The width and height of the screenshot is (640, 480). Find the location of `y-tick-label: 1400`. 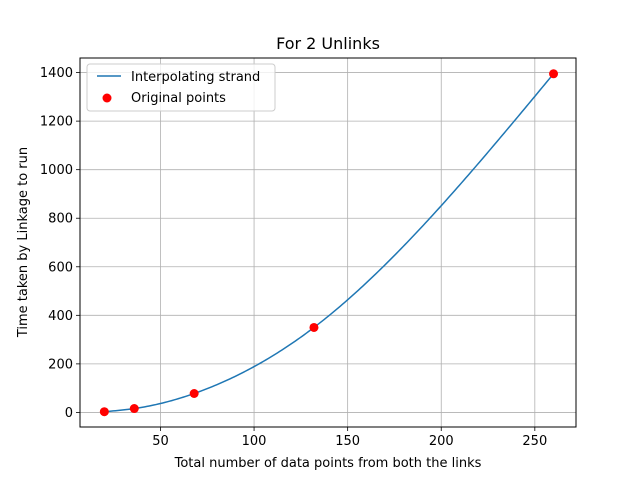

y-tick-label: 1400 is located at coordinates (56, 73).